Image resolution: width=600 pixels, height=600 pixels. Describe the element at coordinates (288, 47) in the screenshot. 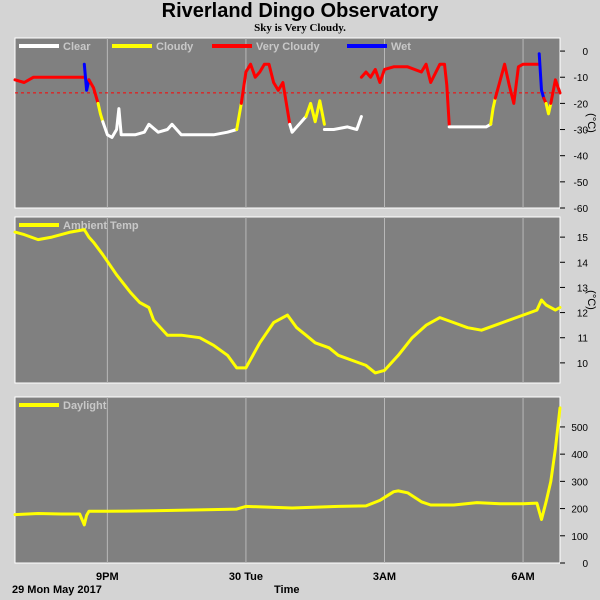

I see `legend-label-sky-2: Very Cloudy` at that location.